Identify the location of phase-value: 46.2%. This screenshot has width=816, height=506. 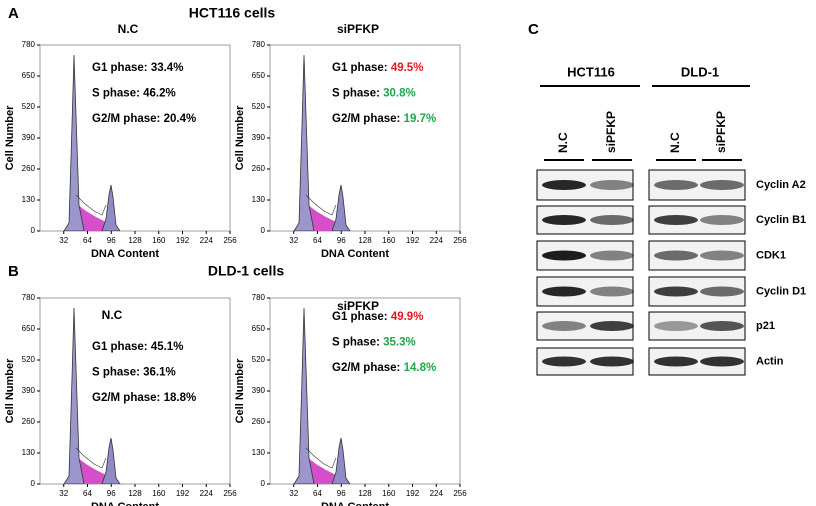
(159, 94).